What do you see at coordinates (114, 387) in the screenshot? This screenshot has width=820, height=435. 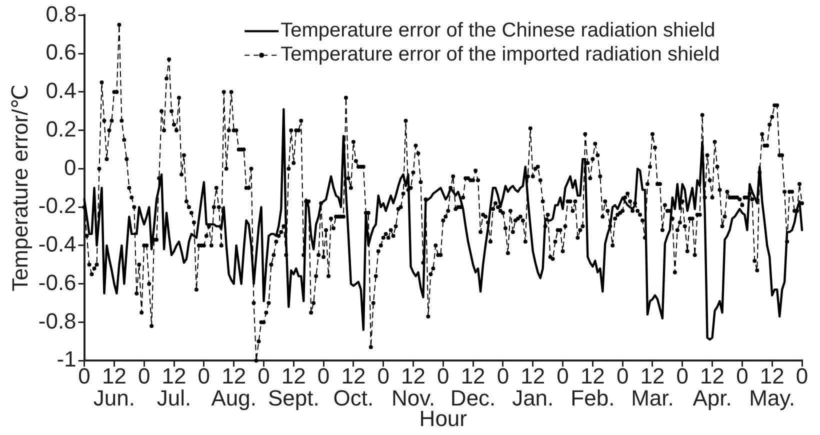 I see `x-tick-label: 12 Jun.` at bounding box center [114, 387].